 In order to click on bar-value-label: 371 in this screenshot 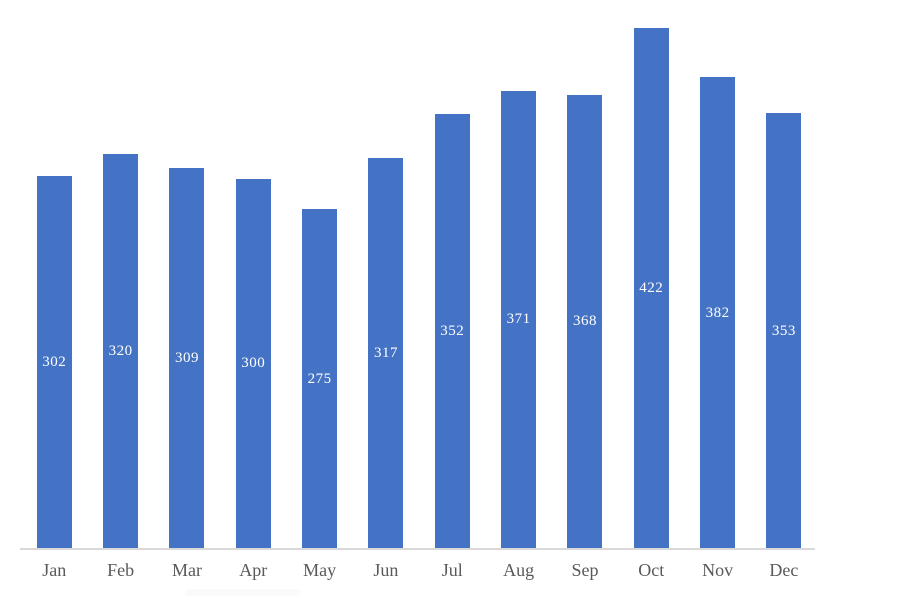, I will do `click(518, 319)`.